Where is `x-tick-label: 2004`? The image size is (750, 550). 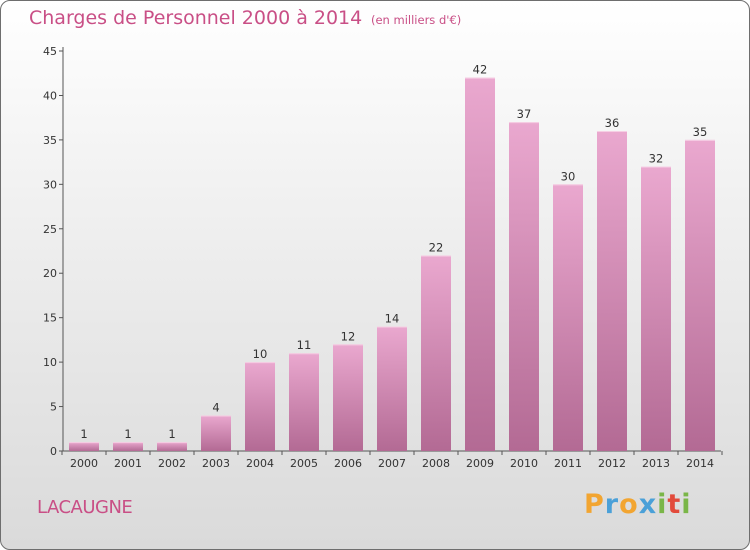 x-tick-label: 2004 is located at coordinates (260, 463).